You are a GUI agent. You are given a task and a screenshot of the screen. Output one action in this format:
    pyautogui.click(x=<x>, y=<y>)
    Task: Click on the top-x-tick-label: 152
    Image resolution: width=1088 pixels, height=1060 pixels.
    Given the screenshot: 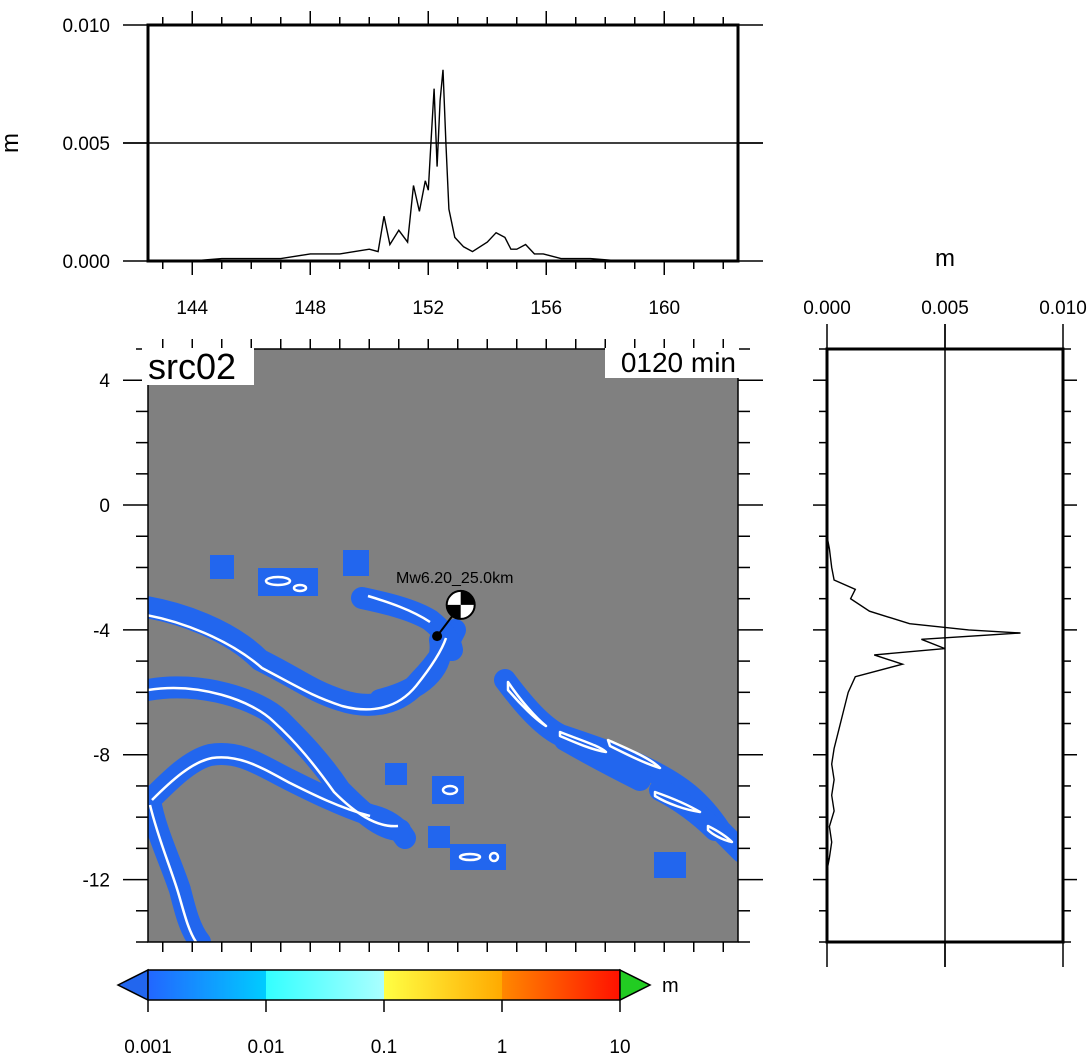 What is the action you would take?
    pyautogui.click(x=428, y=308)
    